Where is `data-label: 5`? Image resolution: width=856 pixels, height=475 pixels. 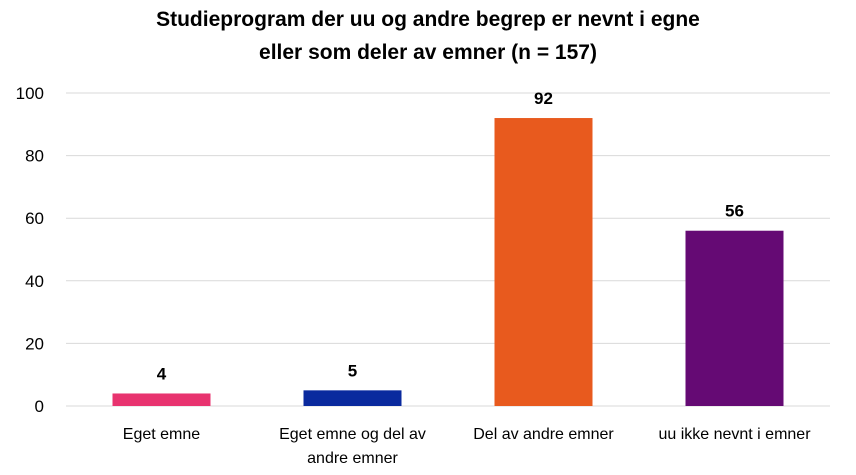
data-label: 5 is located at coordinates (352, 370).